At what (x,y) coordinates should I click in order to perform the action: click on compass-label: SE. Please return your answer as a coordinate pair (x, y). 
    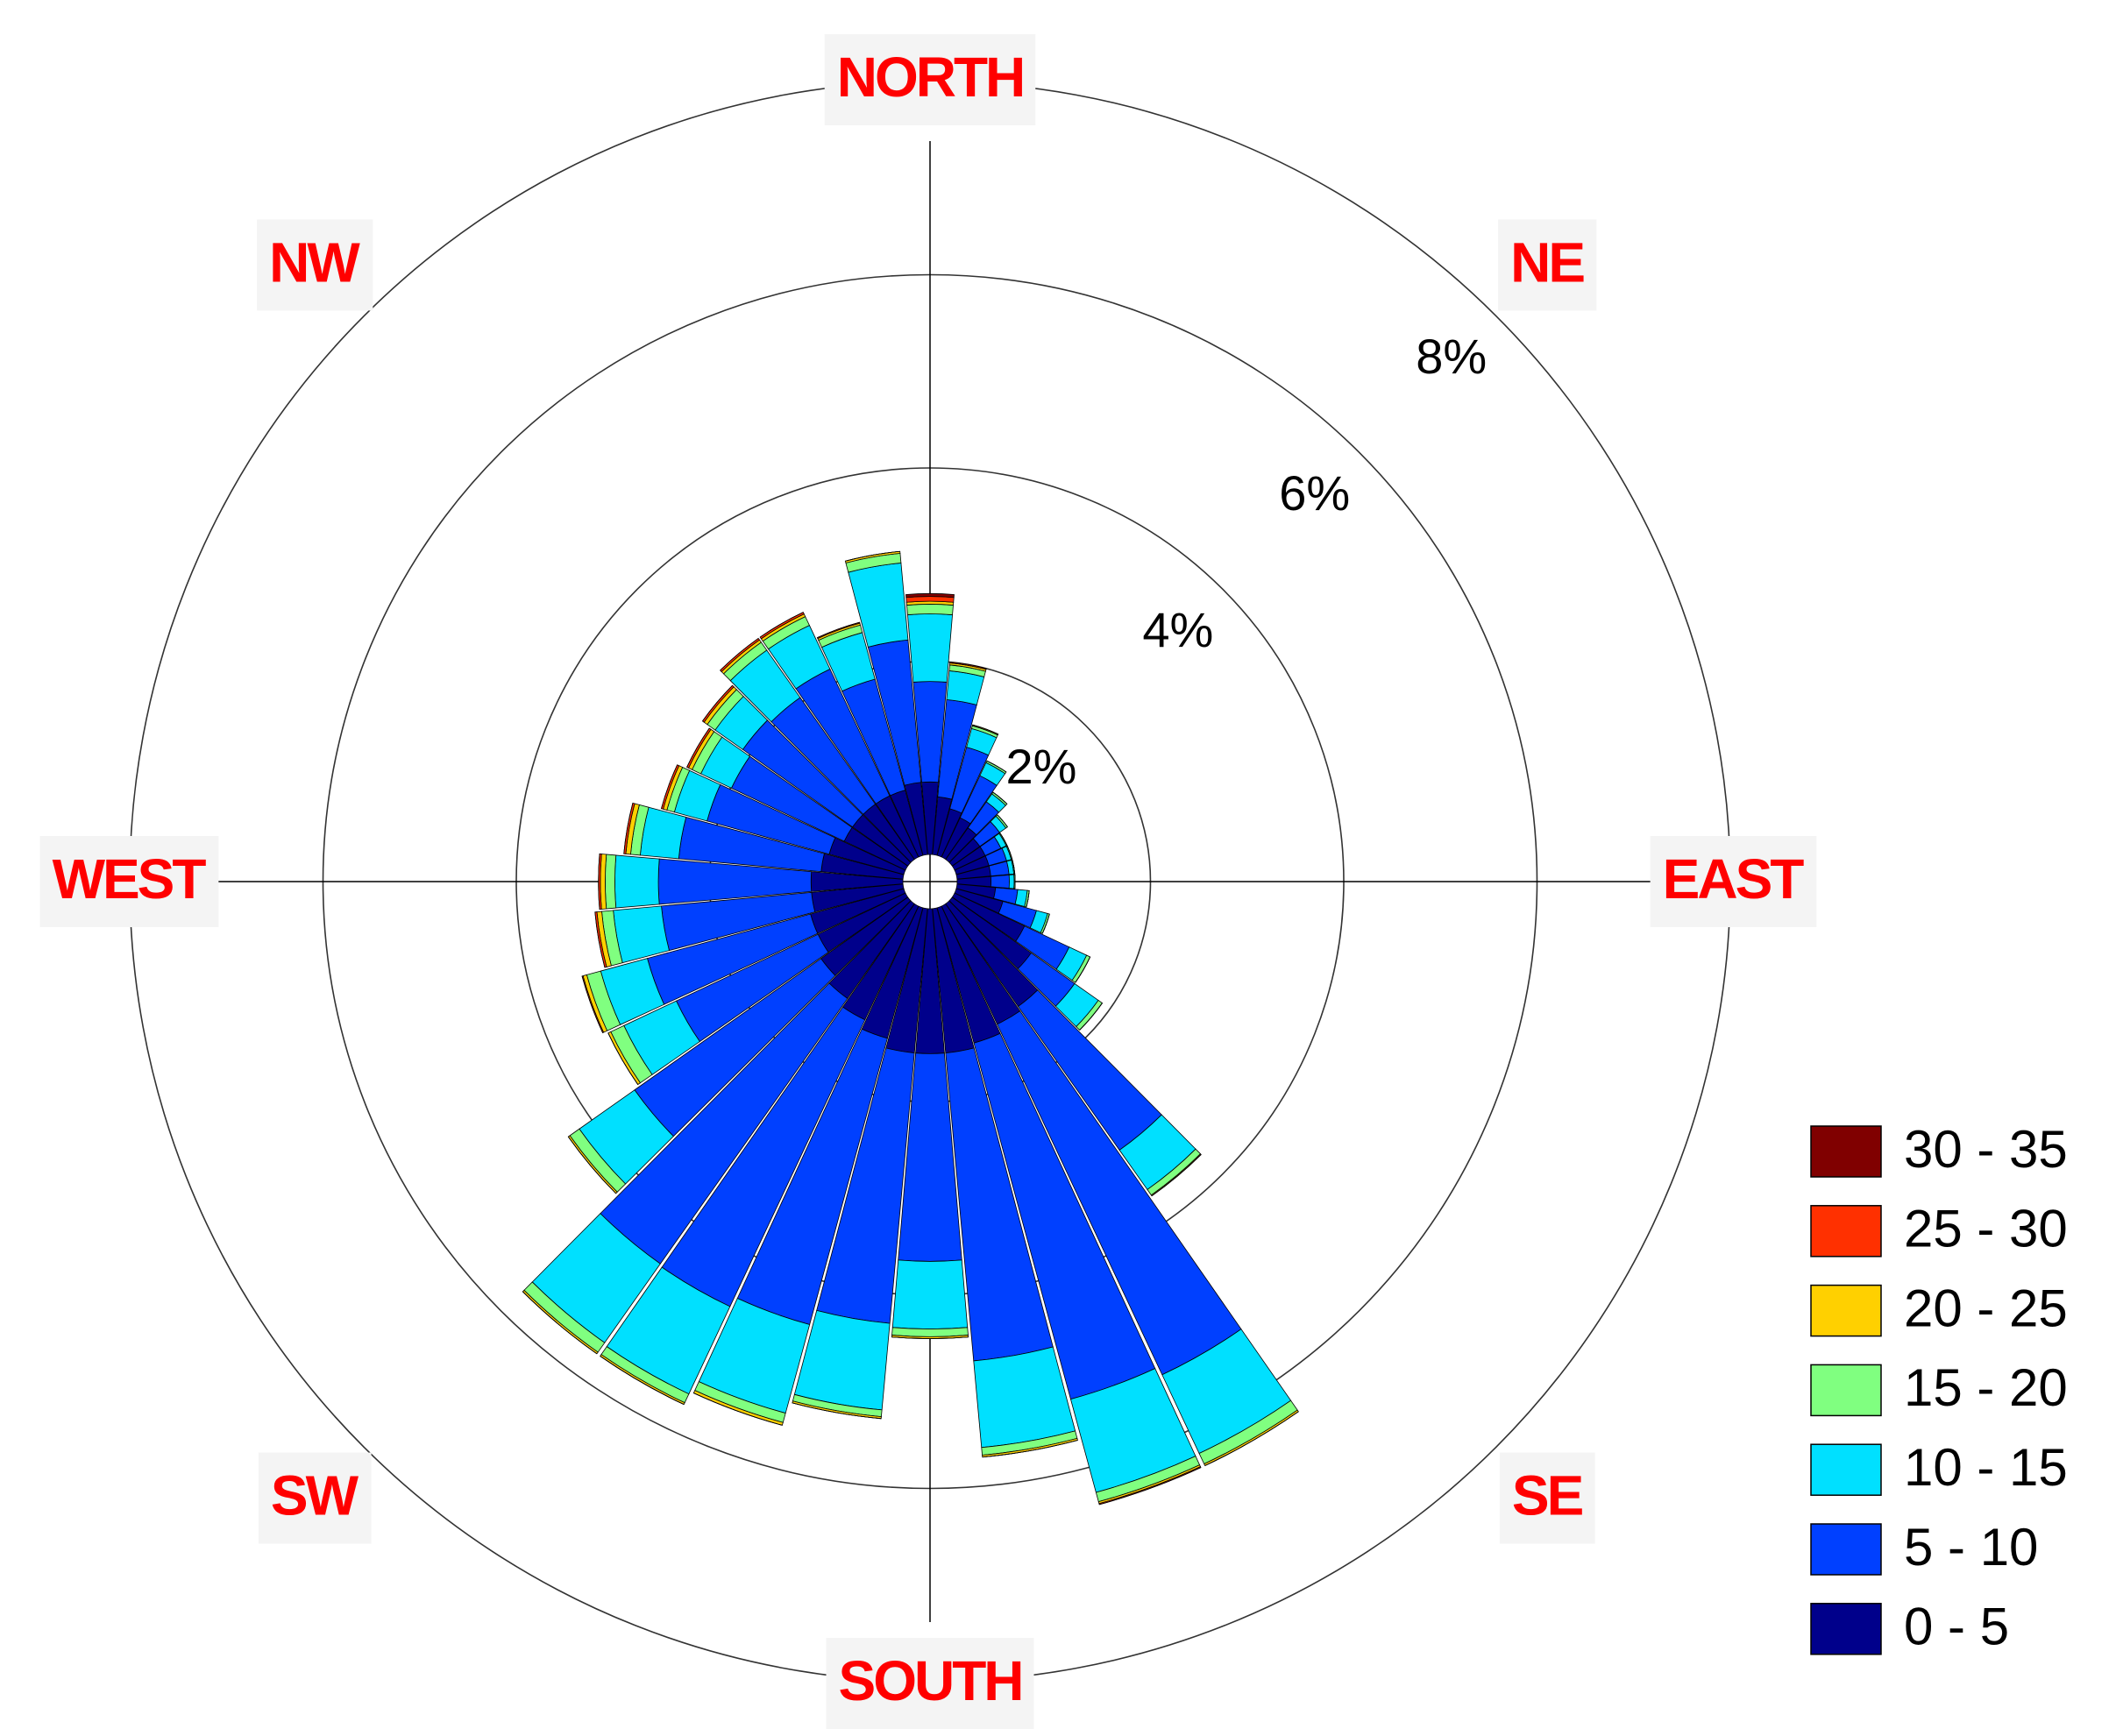
    Looking at the image, I should click on (1547, 1495).